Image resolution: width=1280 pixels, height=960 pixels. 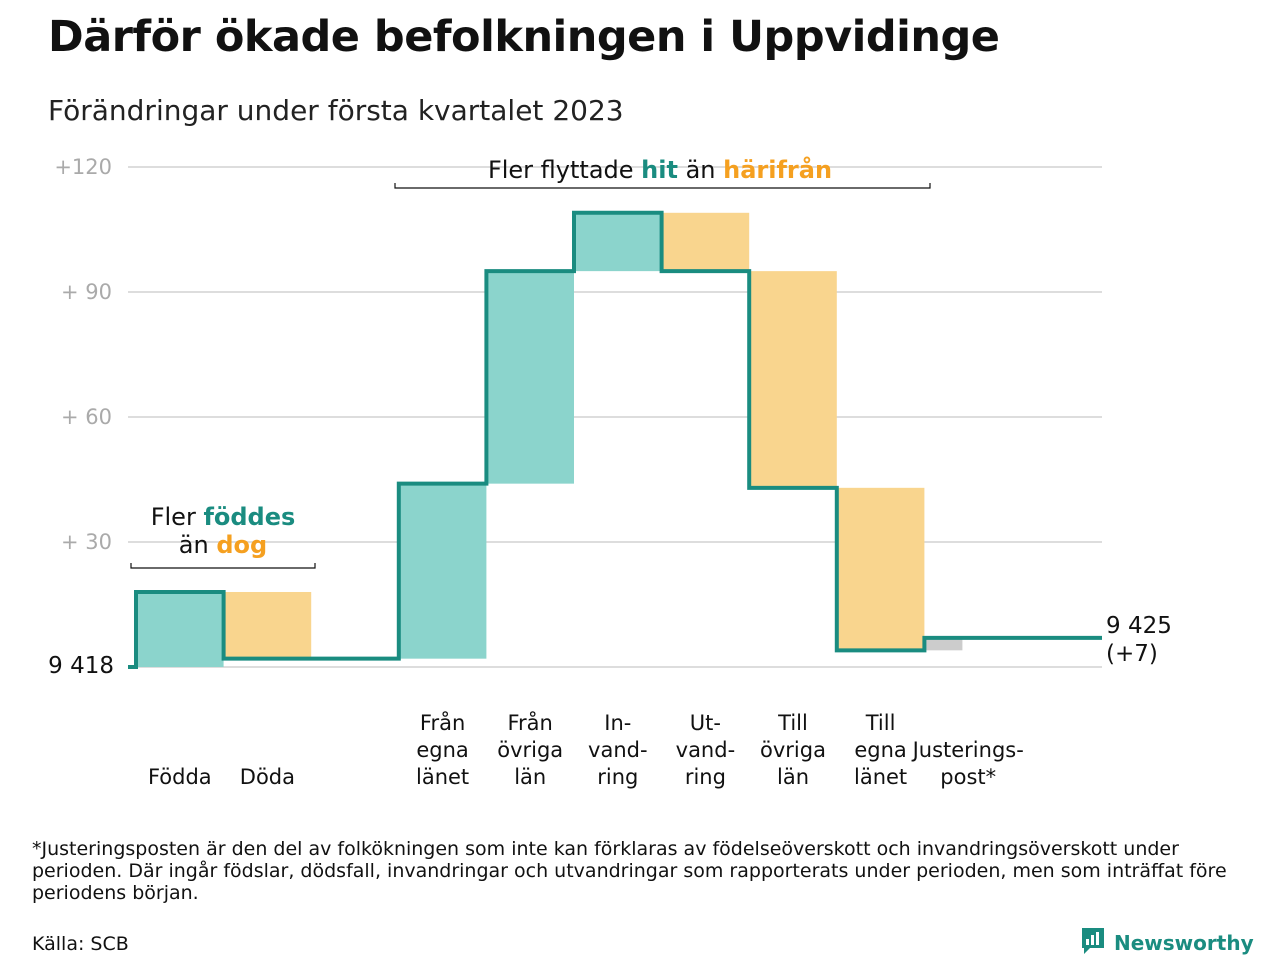 What do you see at coordinates (81, 666) in the screenshot?
I see `start-value-label: 9 418` at bounding box center [81, 666].